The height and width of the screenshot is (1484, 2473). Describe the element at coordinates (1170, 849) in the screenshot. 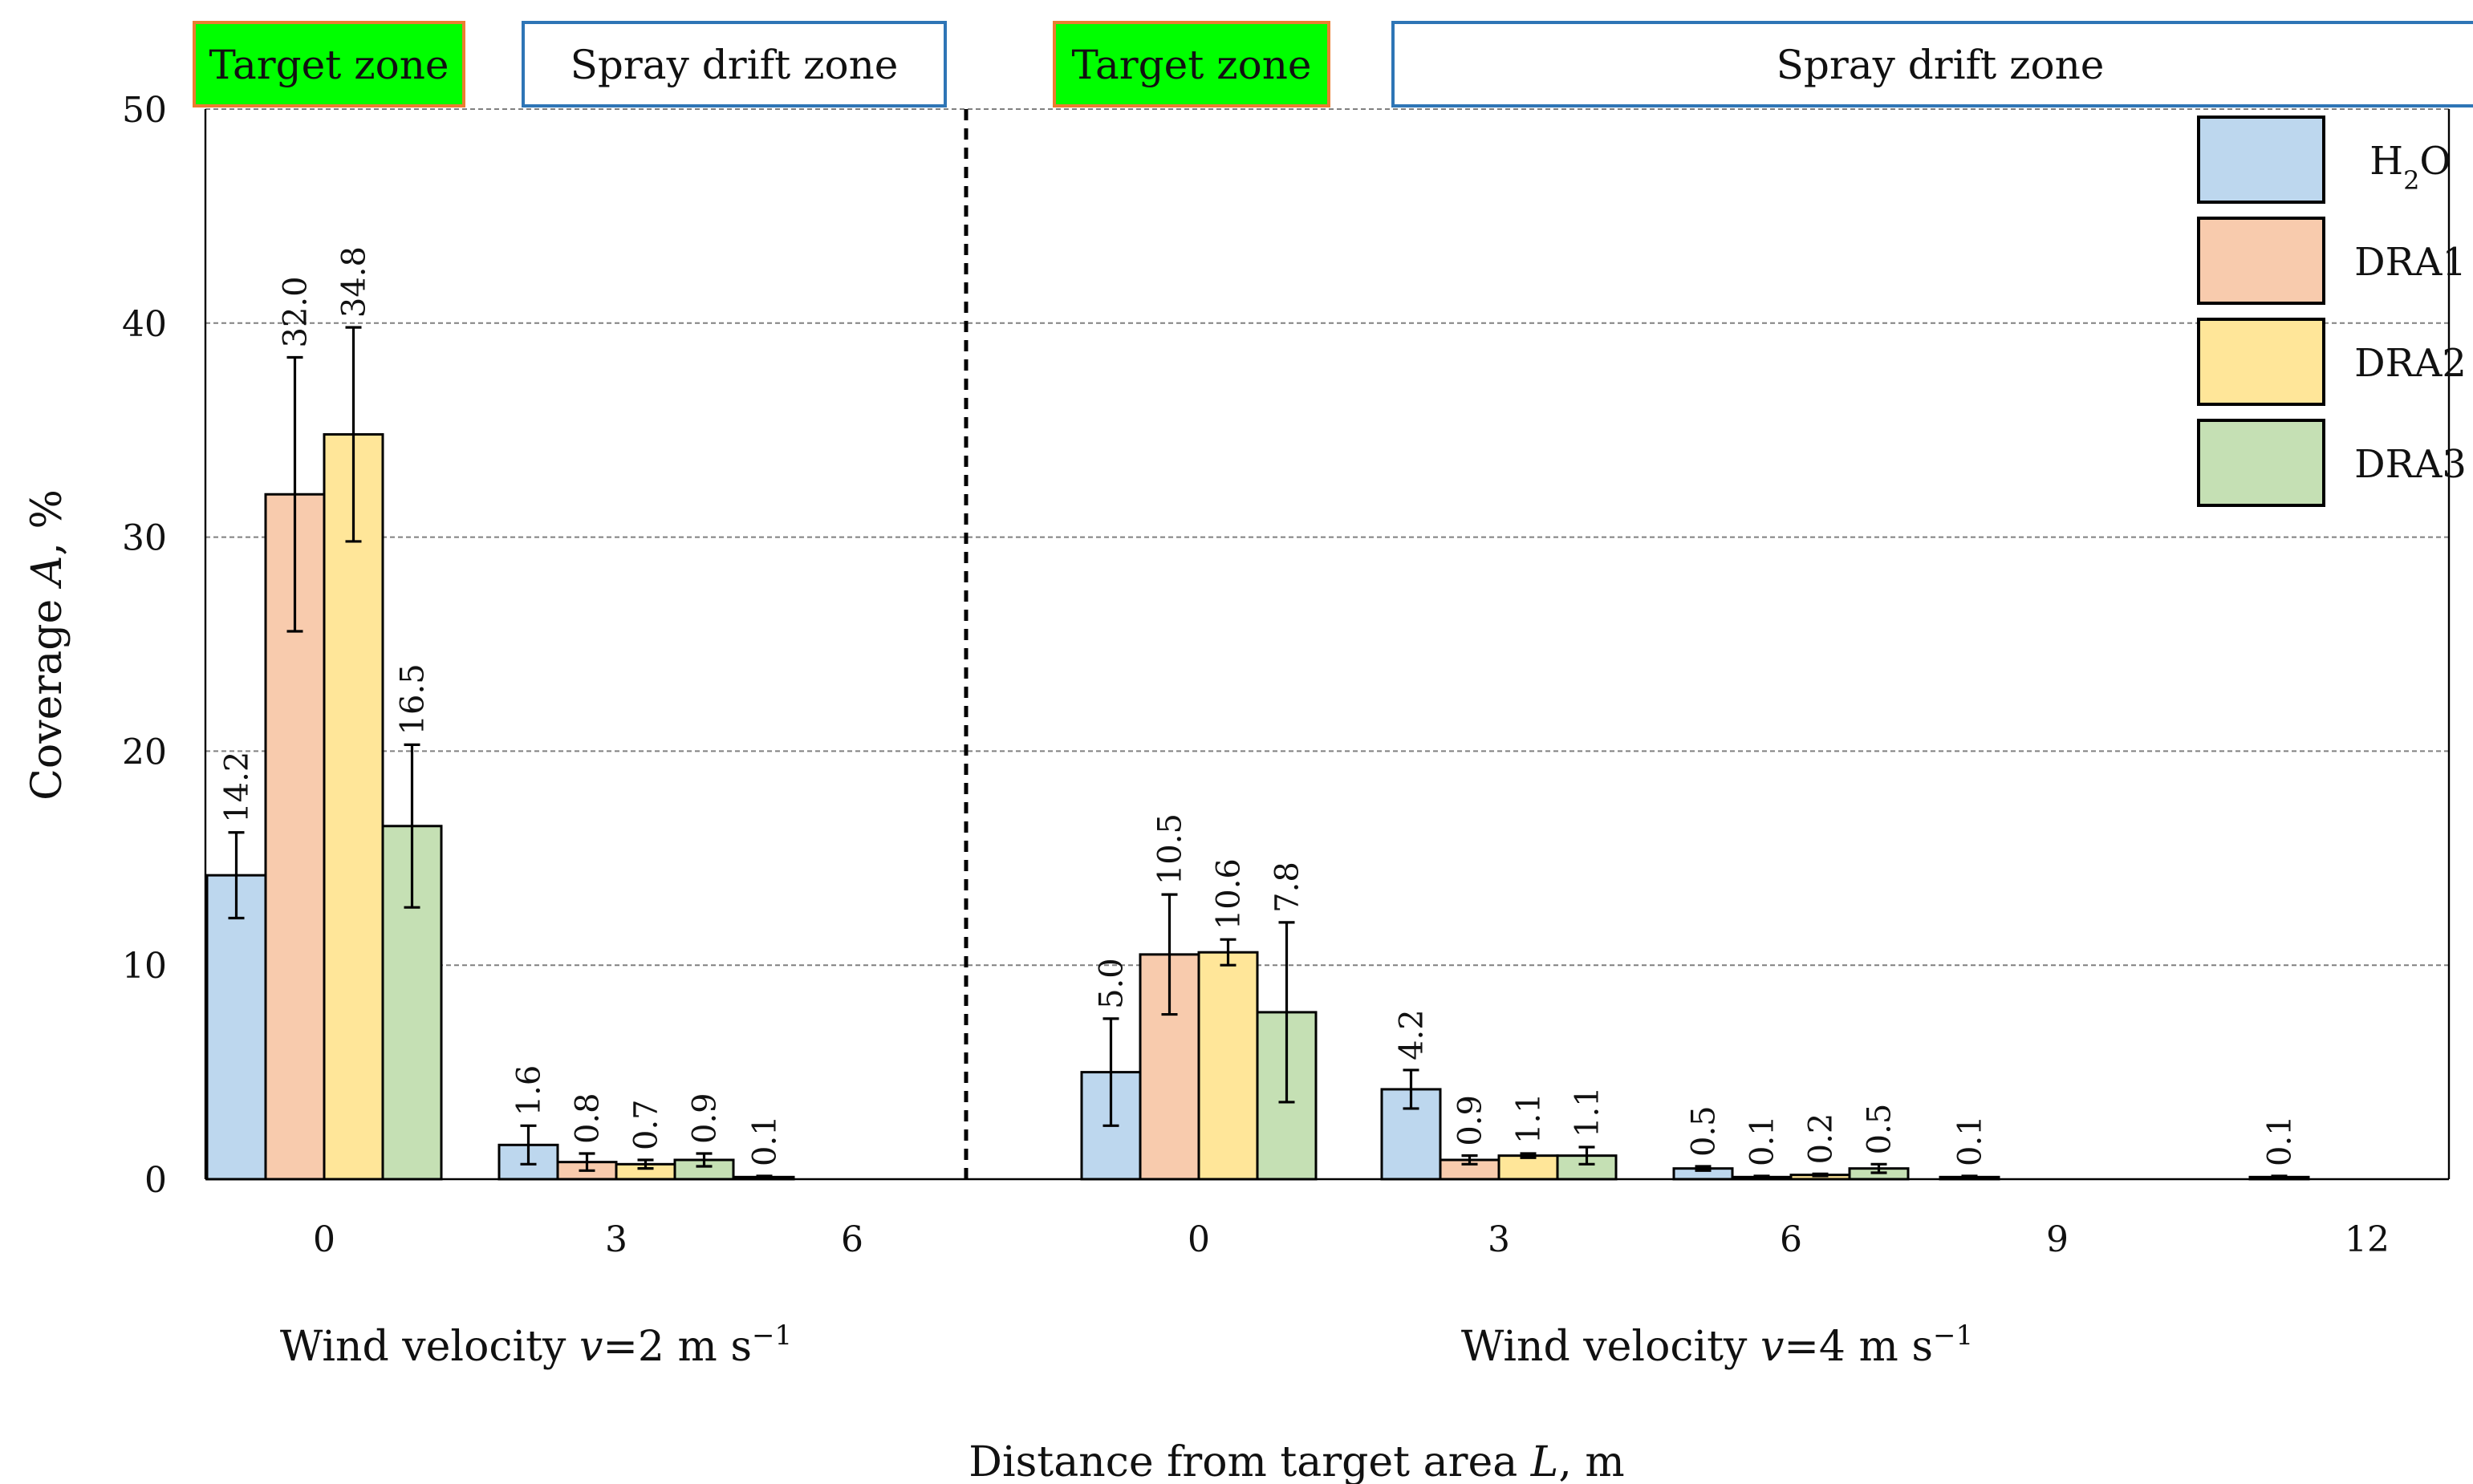

I see `value-label: 10.5` at that location.